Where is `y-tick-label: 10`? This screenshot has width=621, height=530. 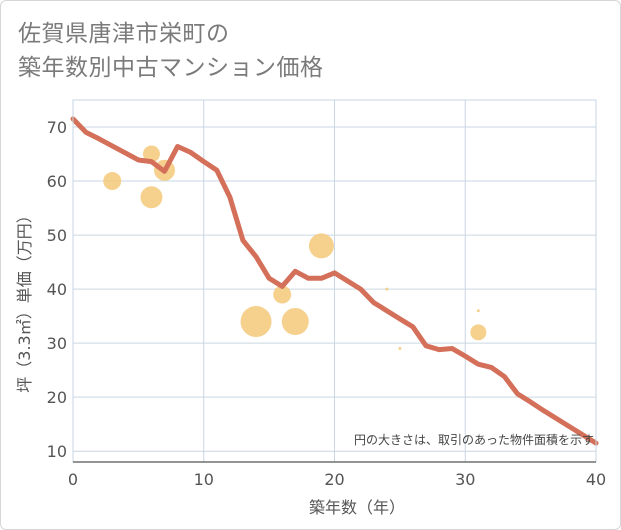 y-tick-label: 10 is located at coordinates (57, 451).